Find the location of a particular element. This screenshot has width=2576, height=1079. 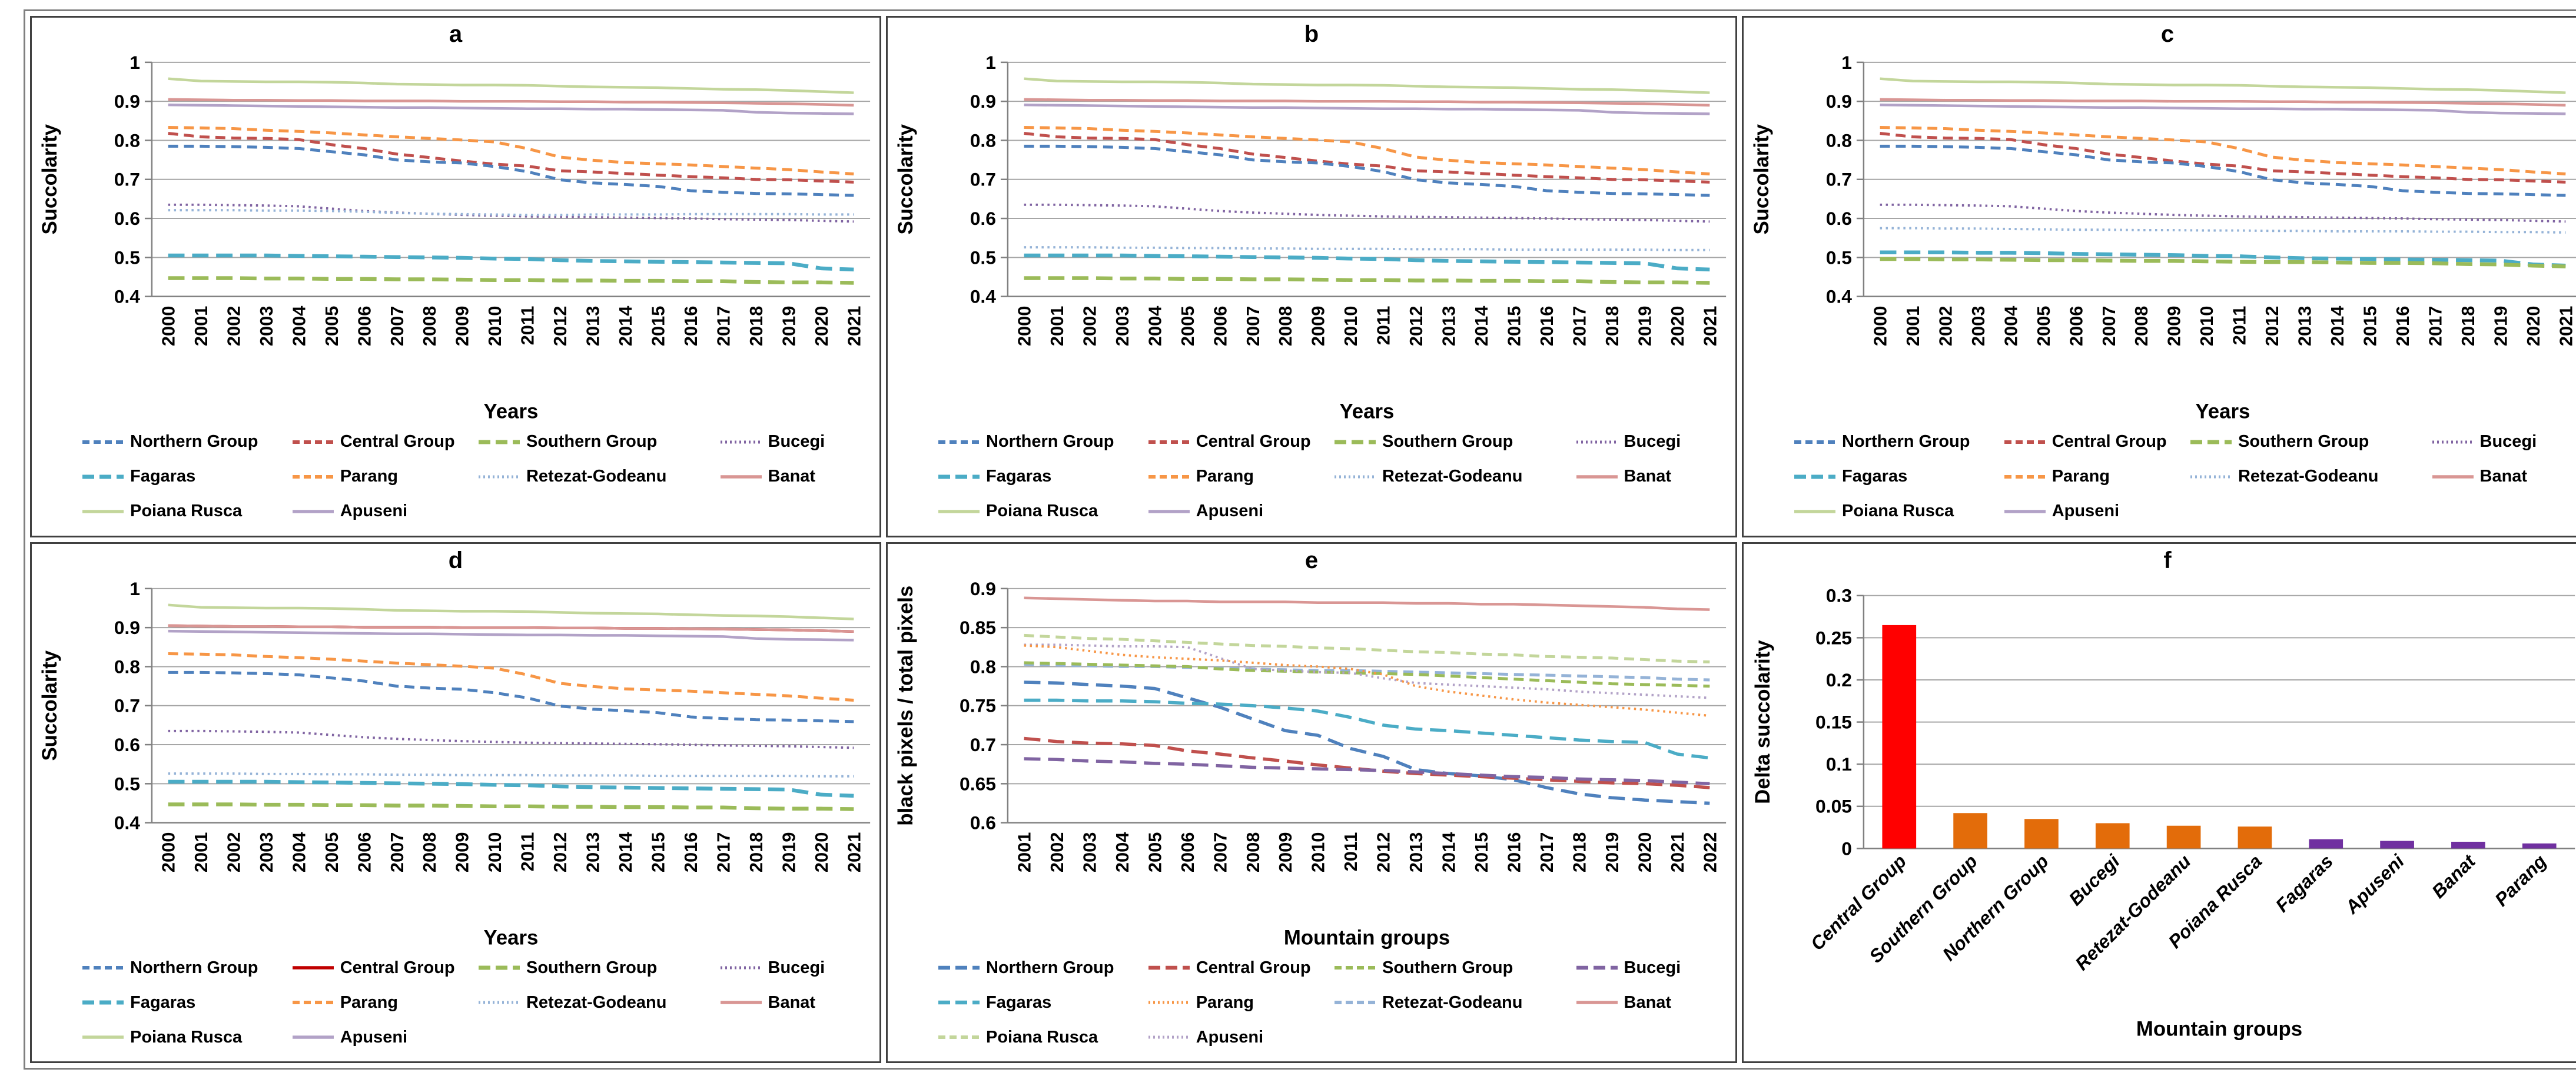

legend-item-apuseni: Apuseni is located at coordinates (2096, 511).